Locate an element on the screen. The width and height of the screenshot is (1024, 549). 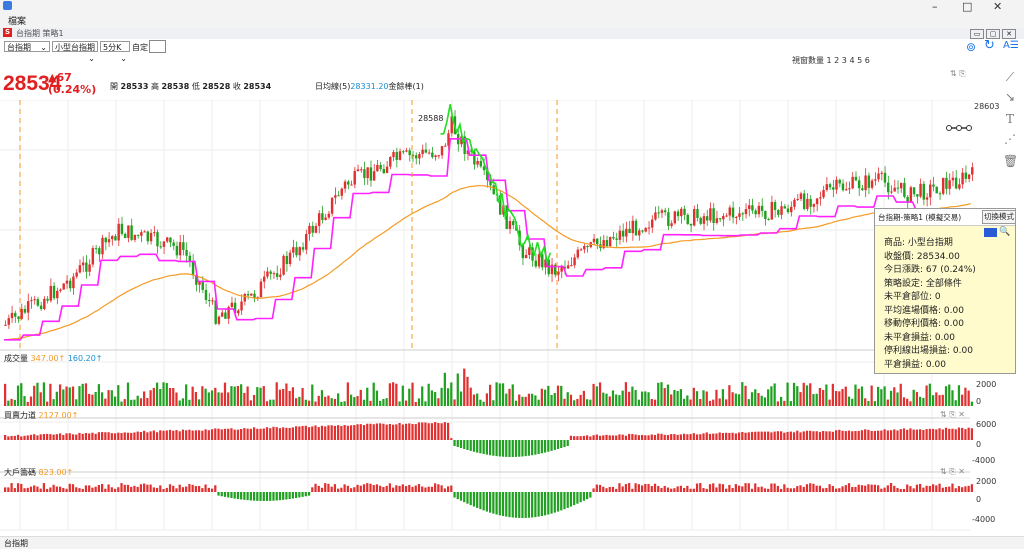
text-settings-icon: A☰ is located at coordinates (1011, 45).